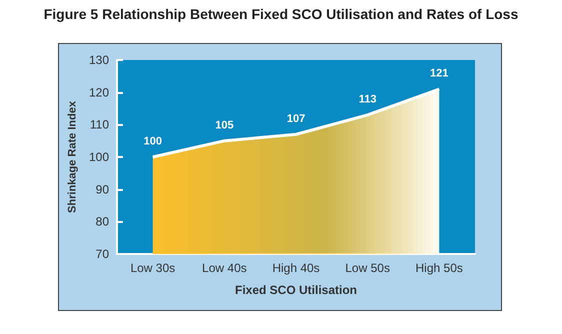  What do you see at coordinates (439, 74) in the screenshot?
I see `data-label: 121` at bounding box center [439, 74].